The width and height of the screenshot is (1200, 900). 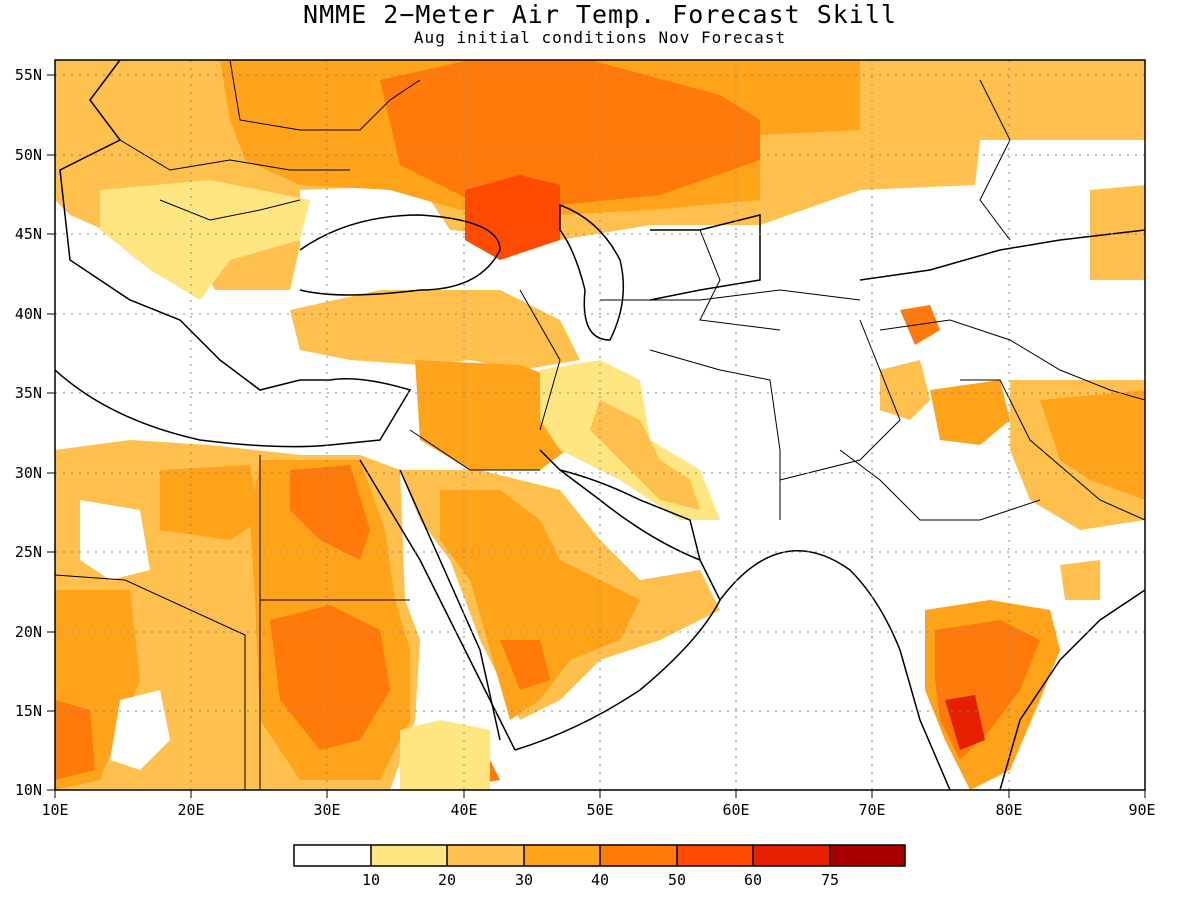 I want to click on skill-area-levant, so click(x=497, y=415).